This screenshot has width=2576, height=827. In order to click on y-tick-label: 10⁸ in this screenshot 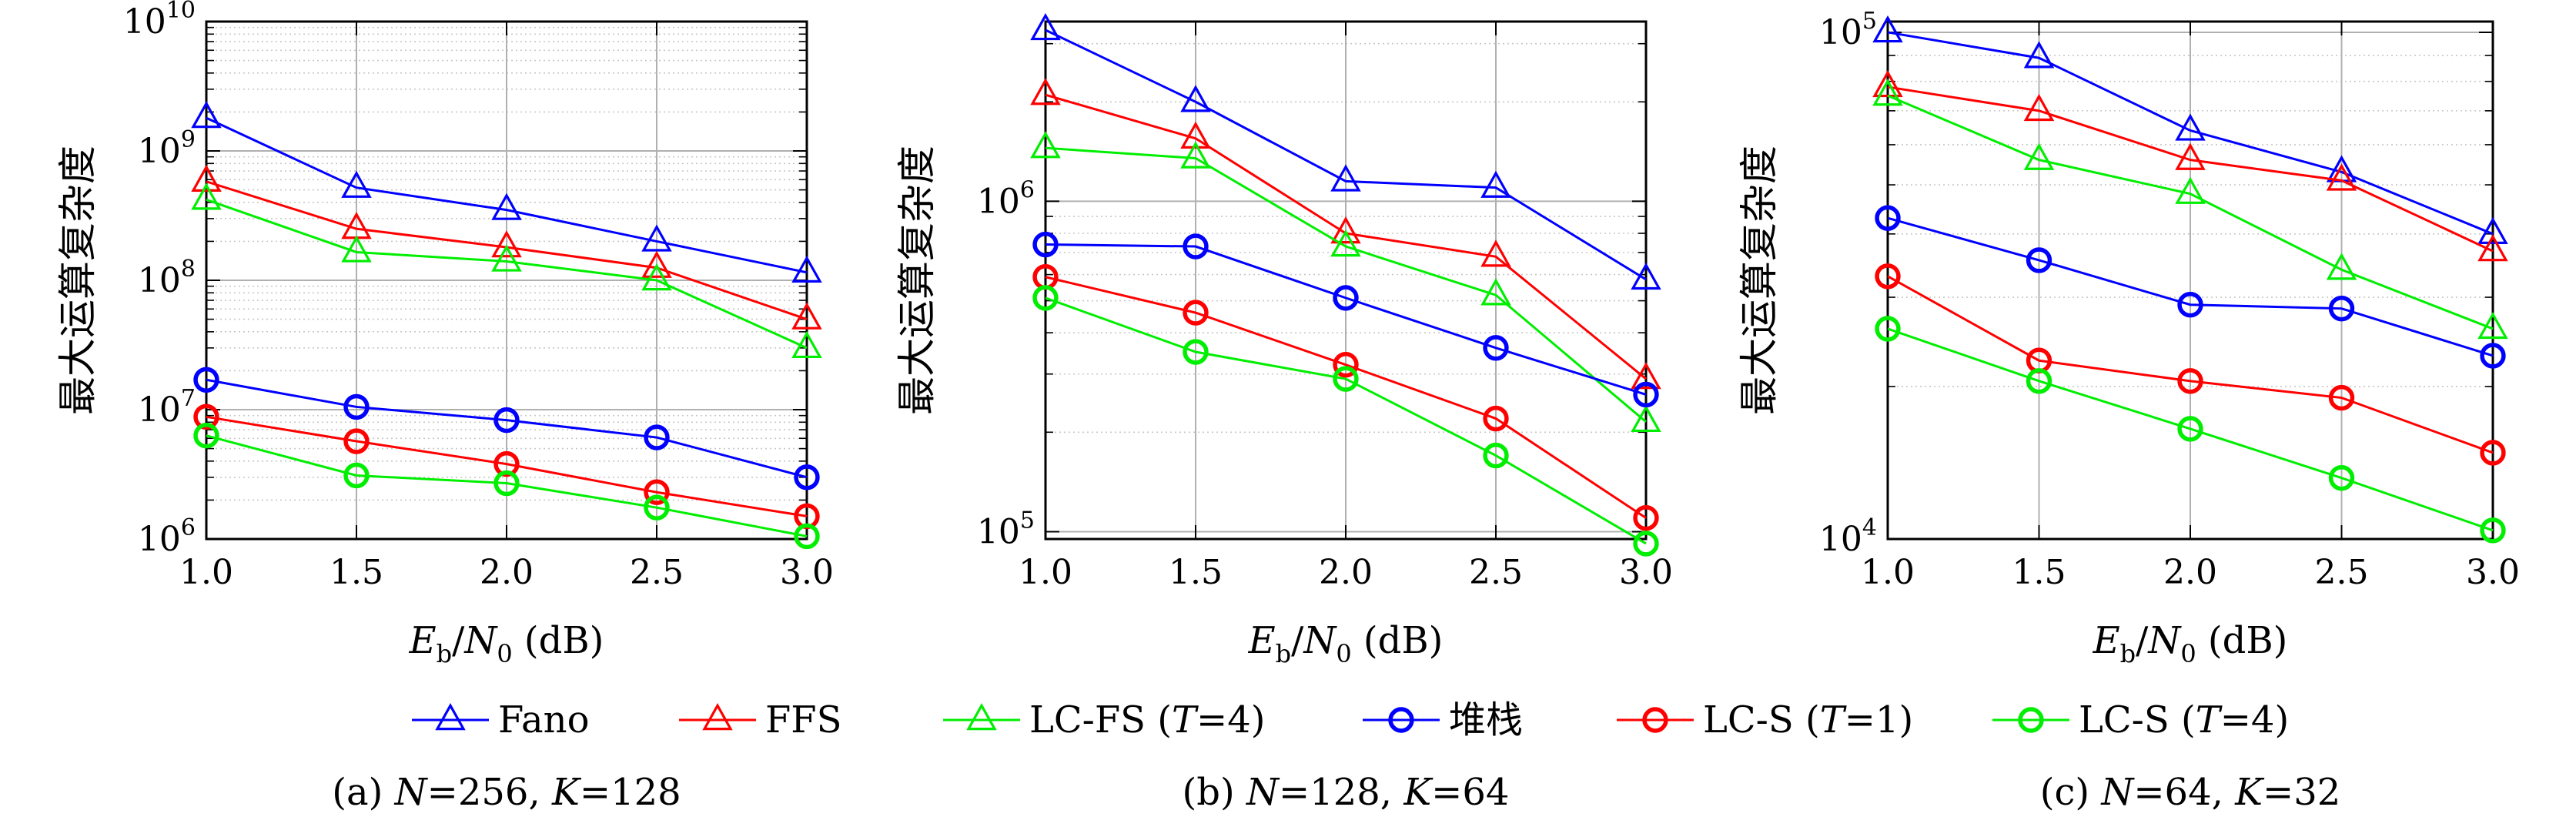, I will do `click(167, 278)`.